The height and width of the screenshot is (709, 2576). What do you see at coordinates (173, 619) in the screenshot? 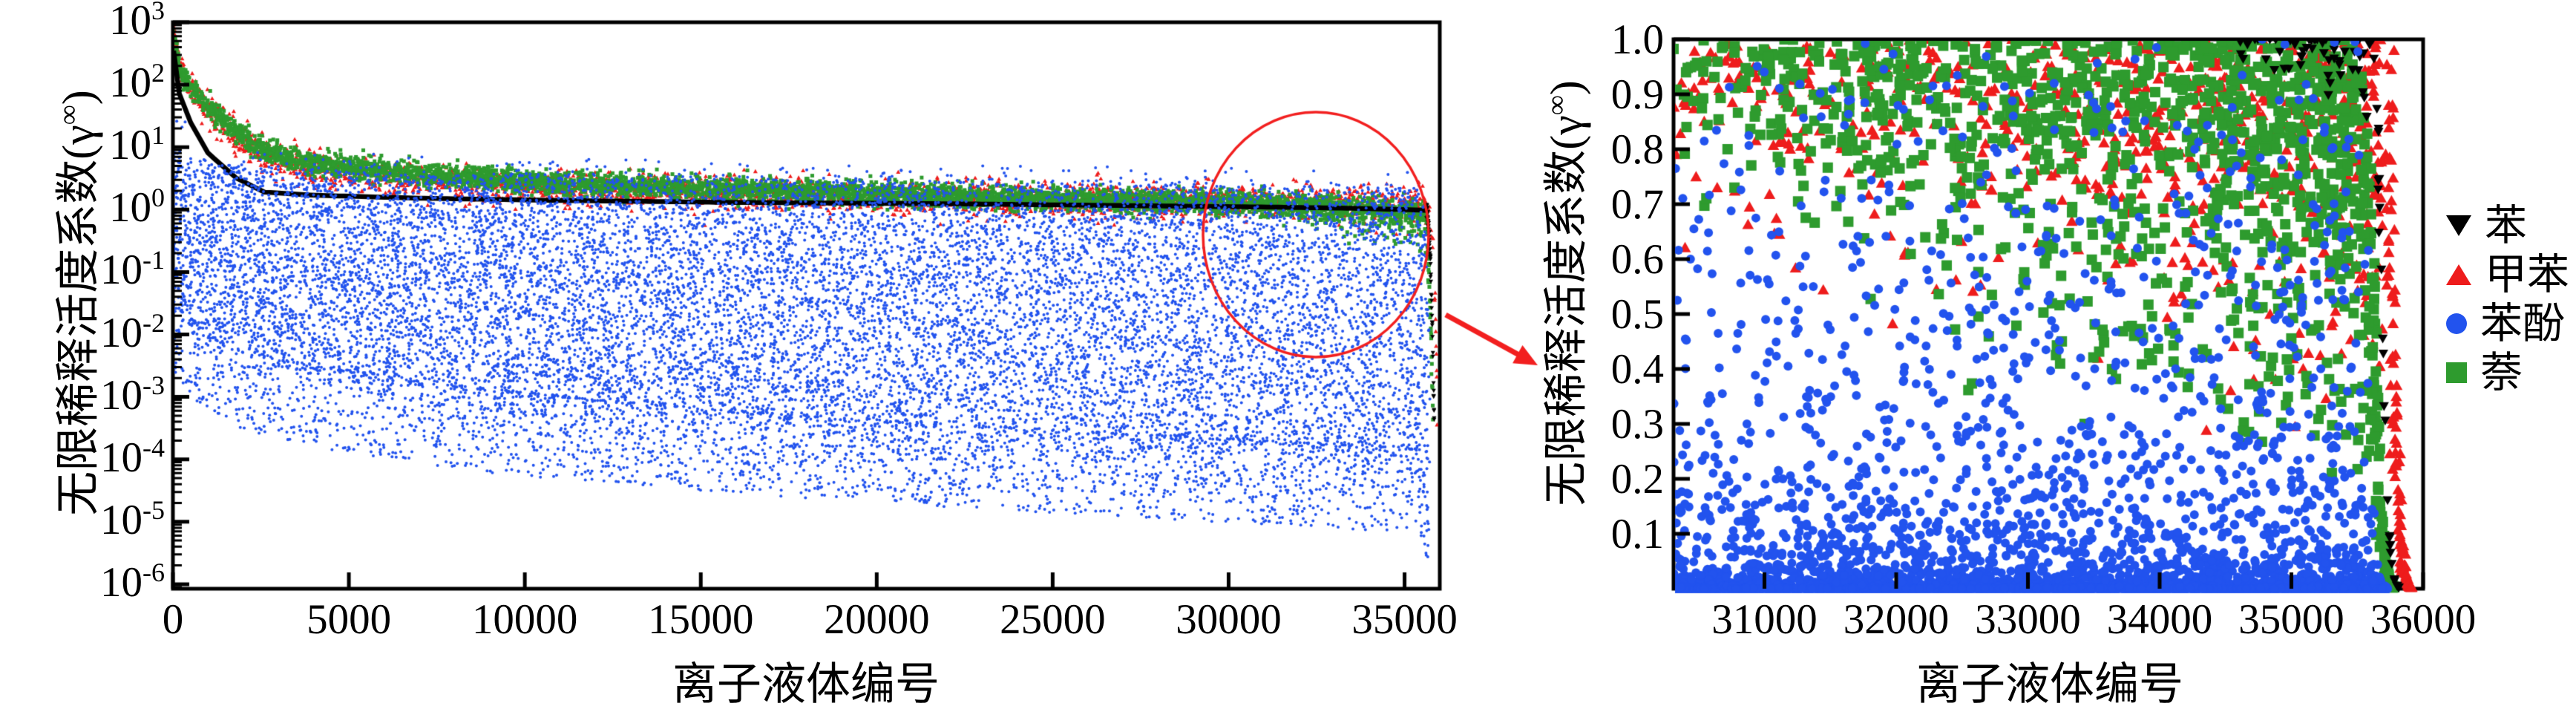
I see `x-tick-label: 0` at bounding box center [173, 619].